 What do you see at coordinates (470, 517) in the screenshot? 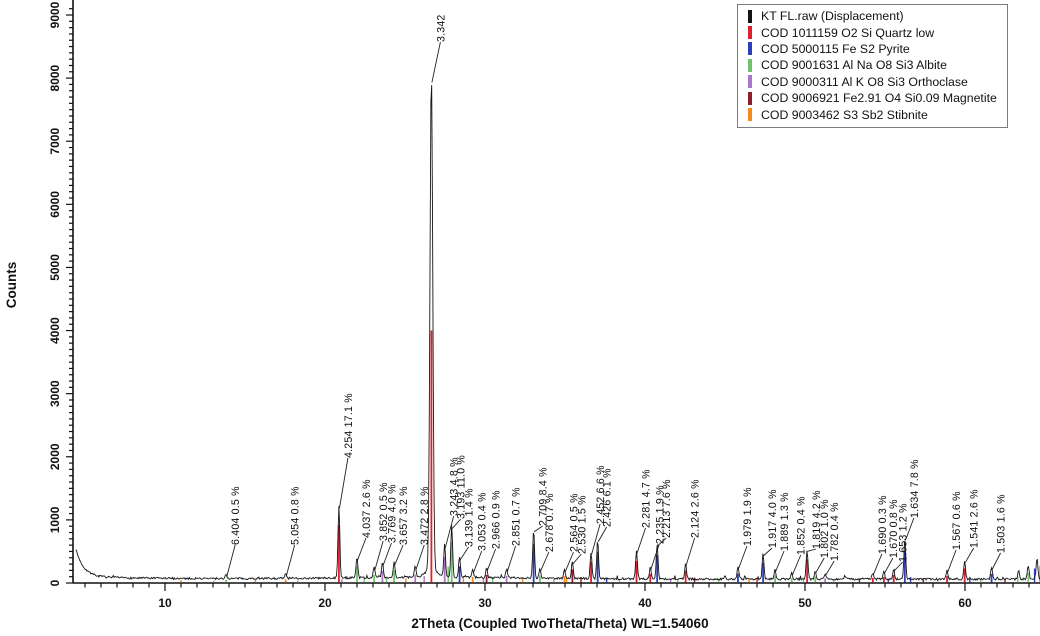
I see `peak-label: 3.139 1.4 %` at bounding box center [470, 517].